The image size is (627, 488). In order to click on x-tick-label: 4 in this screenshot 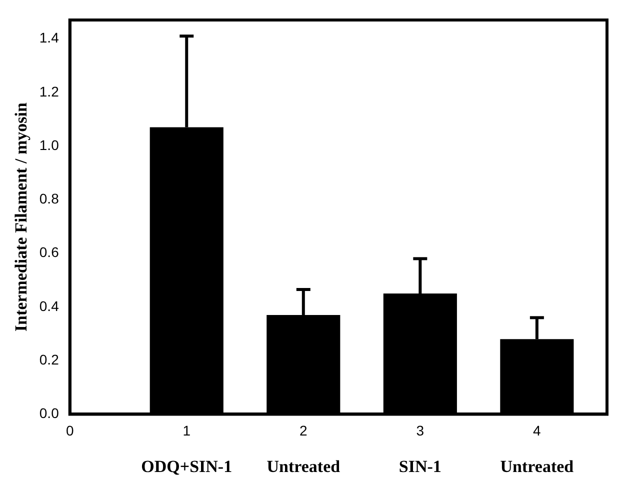, I will do `click(537, 430)`.